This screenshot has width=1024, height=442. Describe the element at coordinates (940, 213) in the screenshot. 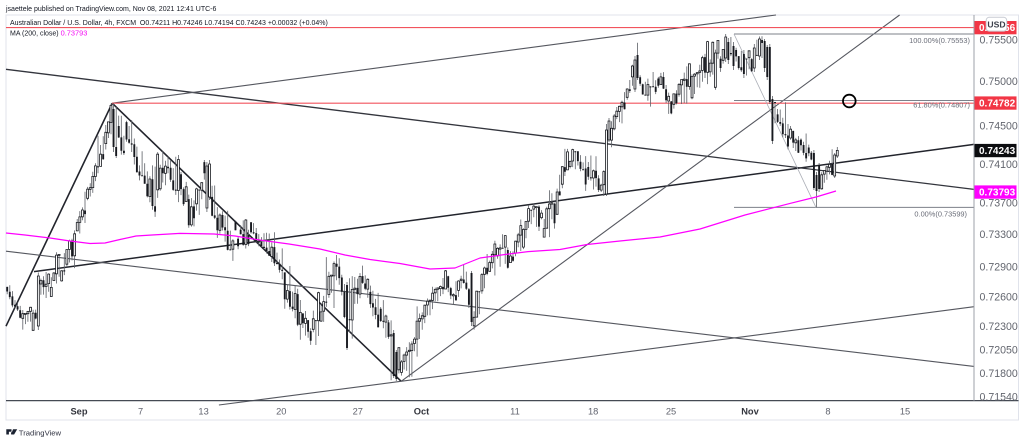

I see `svg-text: 0.00%(0.73599)` at that location.